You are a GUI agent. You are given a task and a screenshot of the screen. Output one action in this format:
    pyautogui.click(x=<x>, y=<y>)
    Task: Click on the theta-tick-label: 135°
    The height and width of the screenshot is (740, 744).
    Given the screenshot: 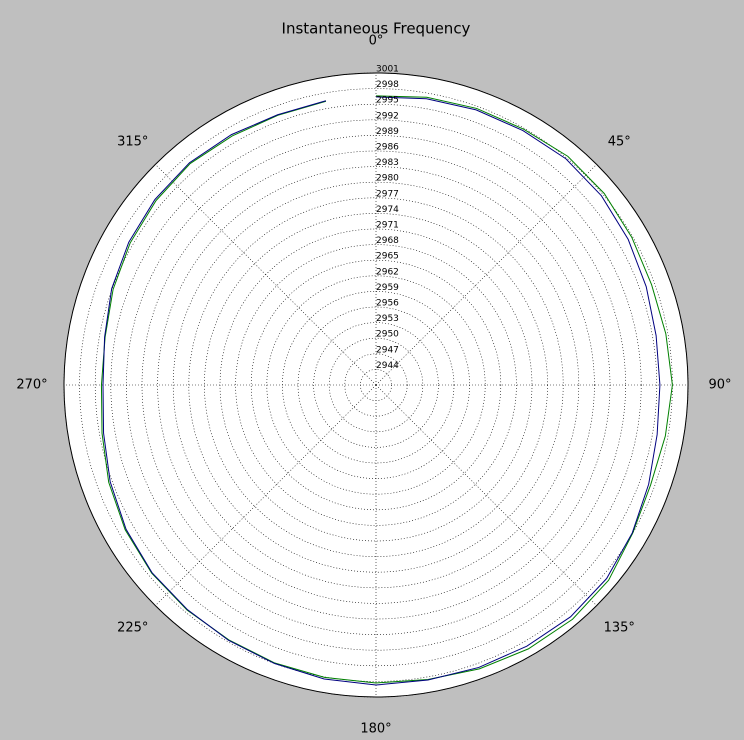 What is the action you would take?
    pyautogui.click(x=619, y=628)
    